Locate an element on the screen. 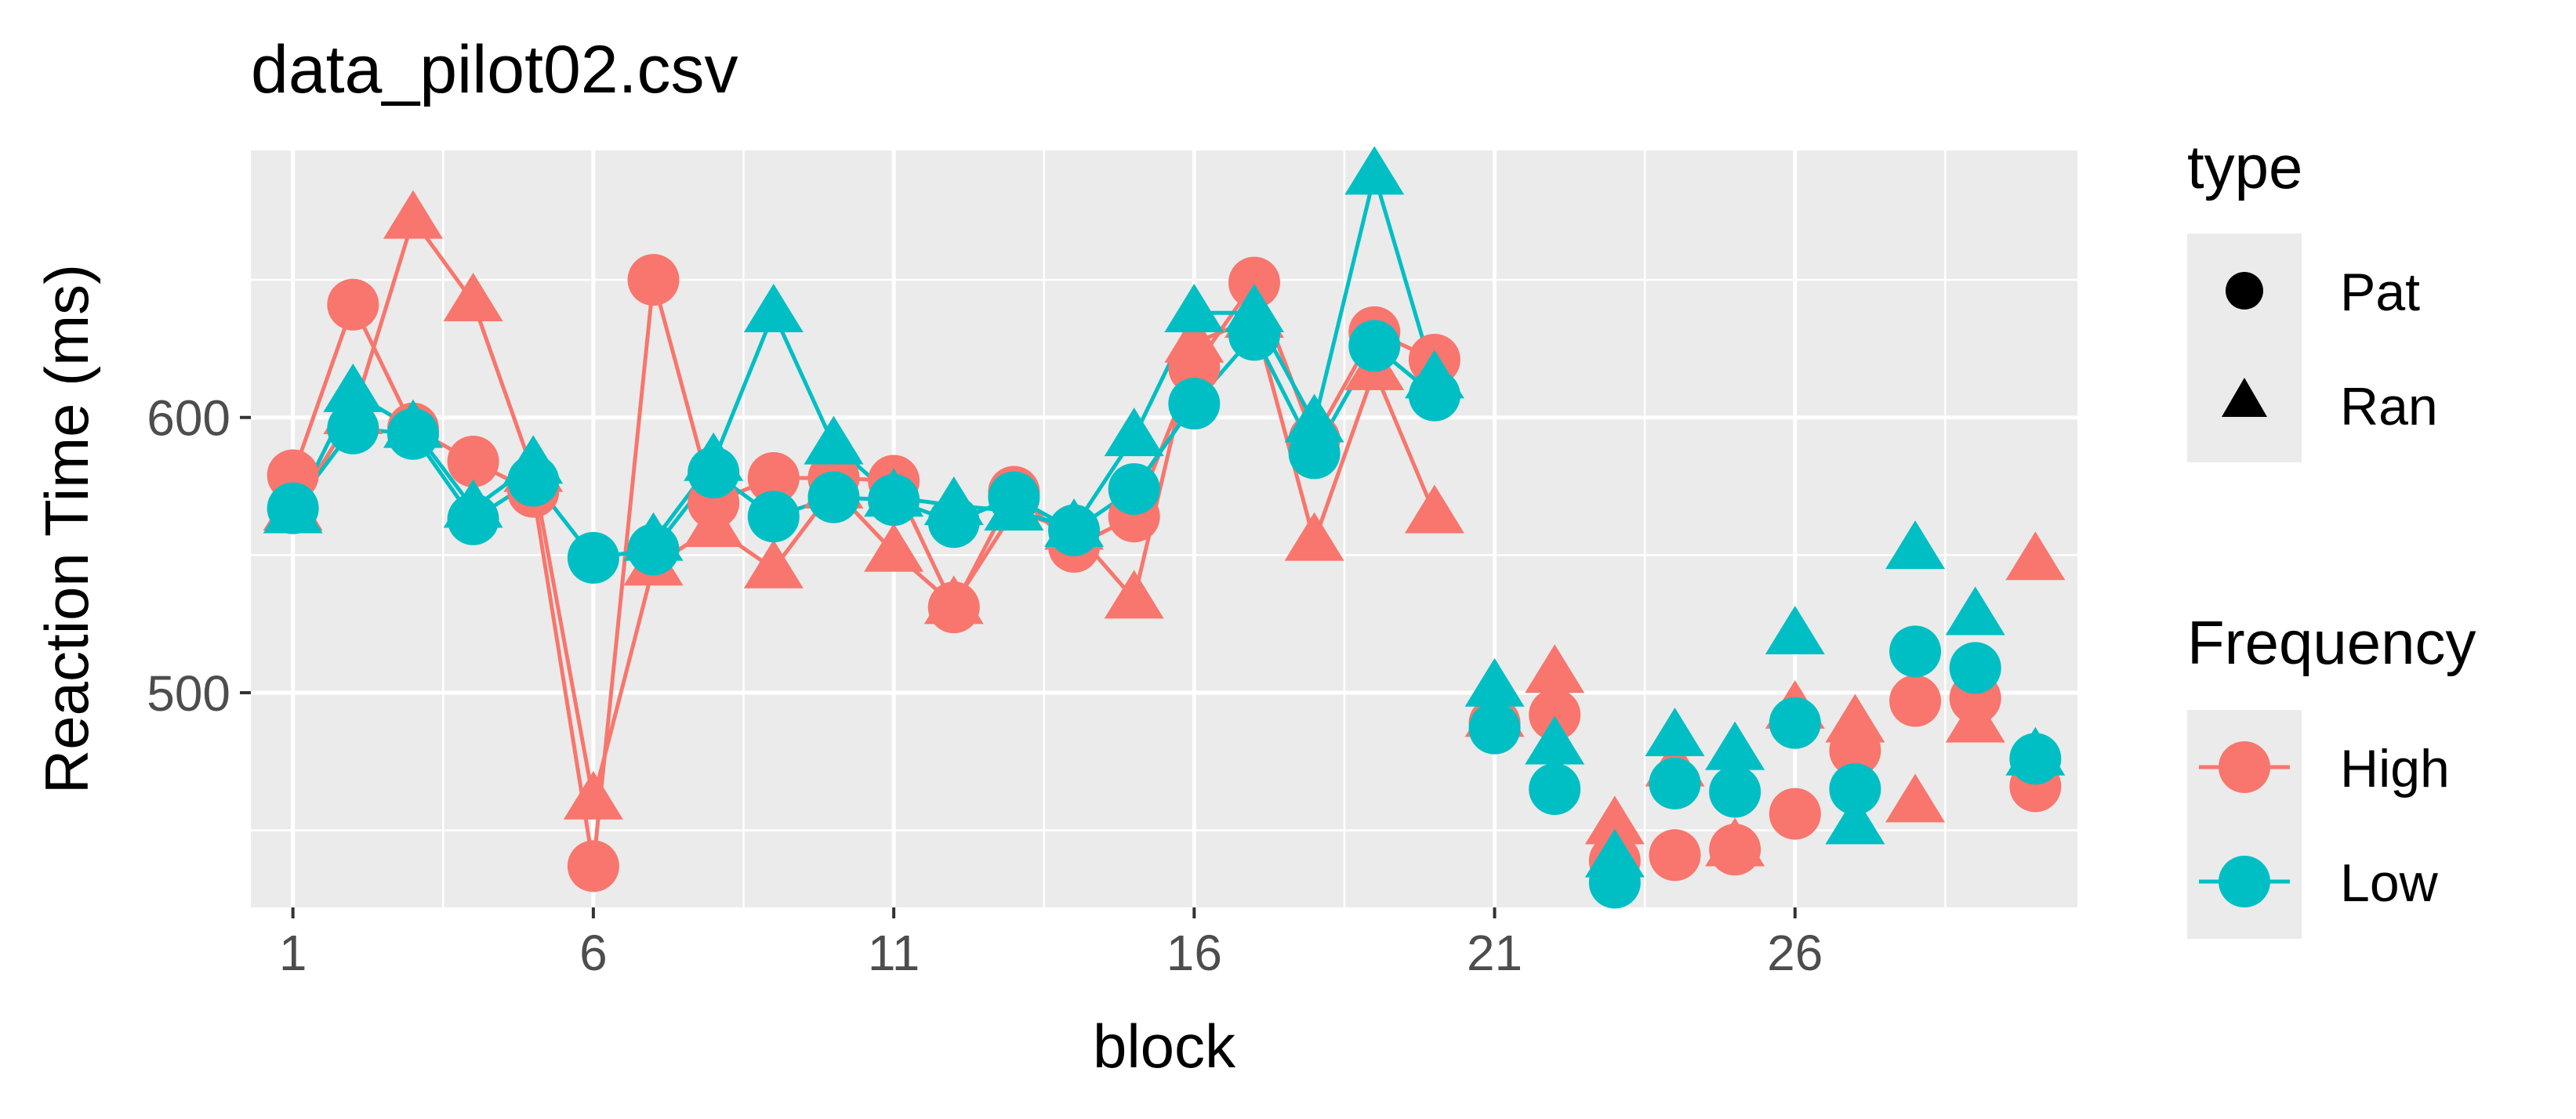  x-tick-label: 11 is located at coordinates (894, 953).